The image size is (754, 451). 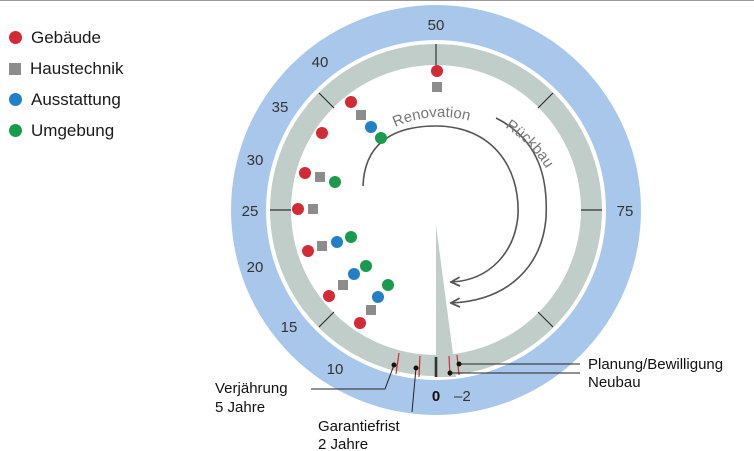 I want to click on legend-label: Haustechnik, so click(x=77, y=68).